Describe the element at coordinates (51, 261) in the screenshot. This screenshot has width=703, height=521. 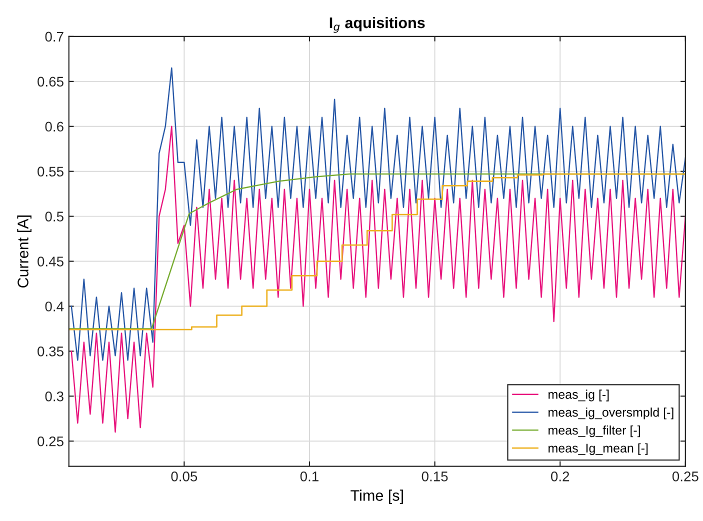
I see `y-tick-label: 0.45` at that location.